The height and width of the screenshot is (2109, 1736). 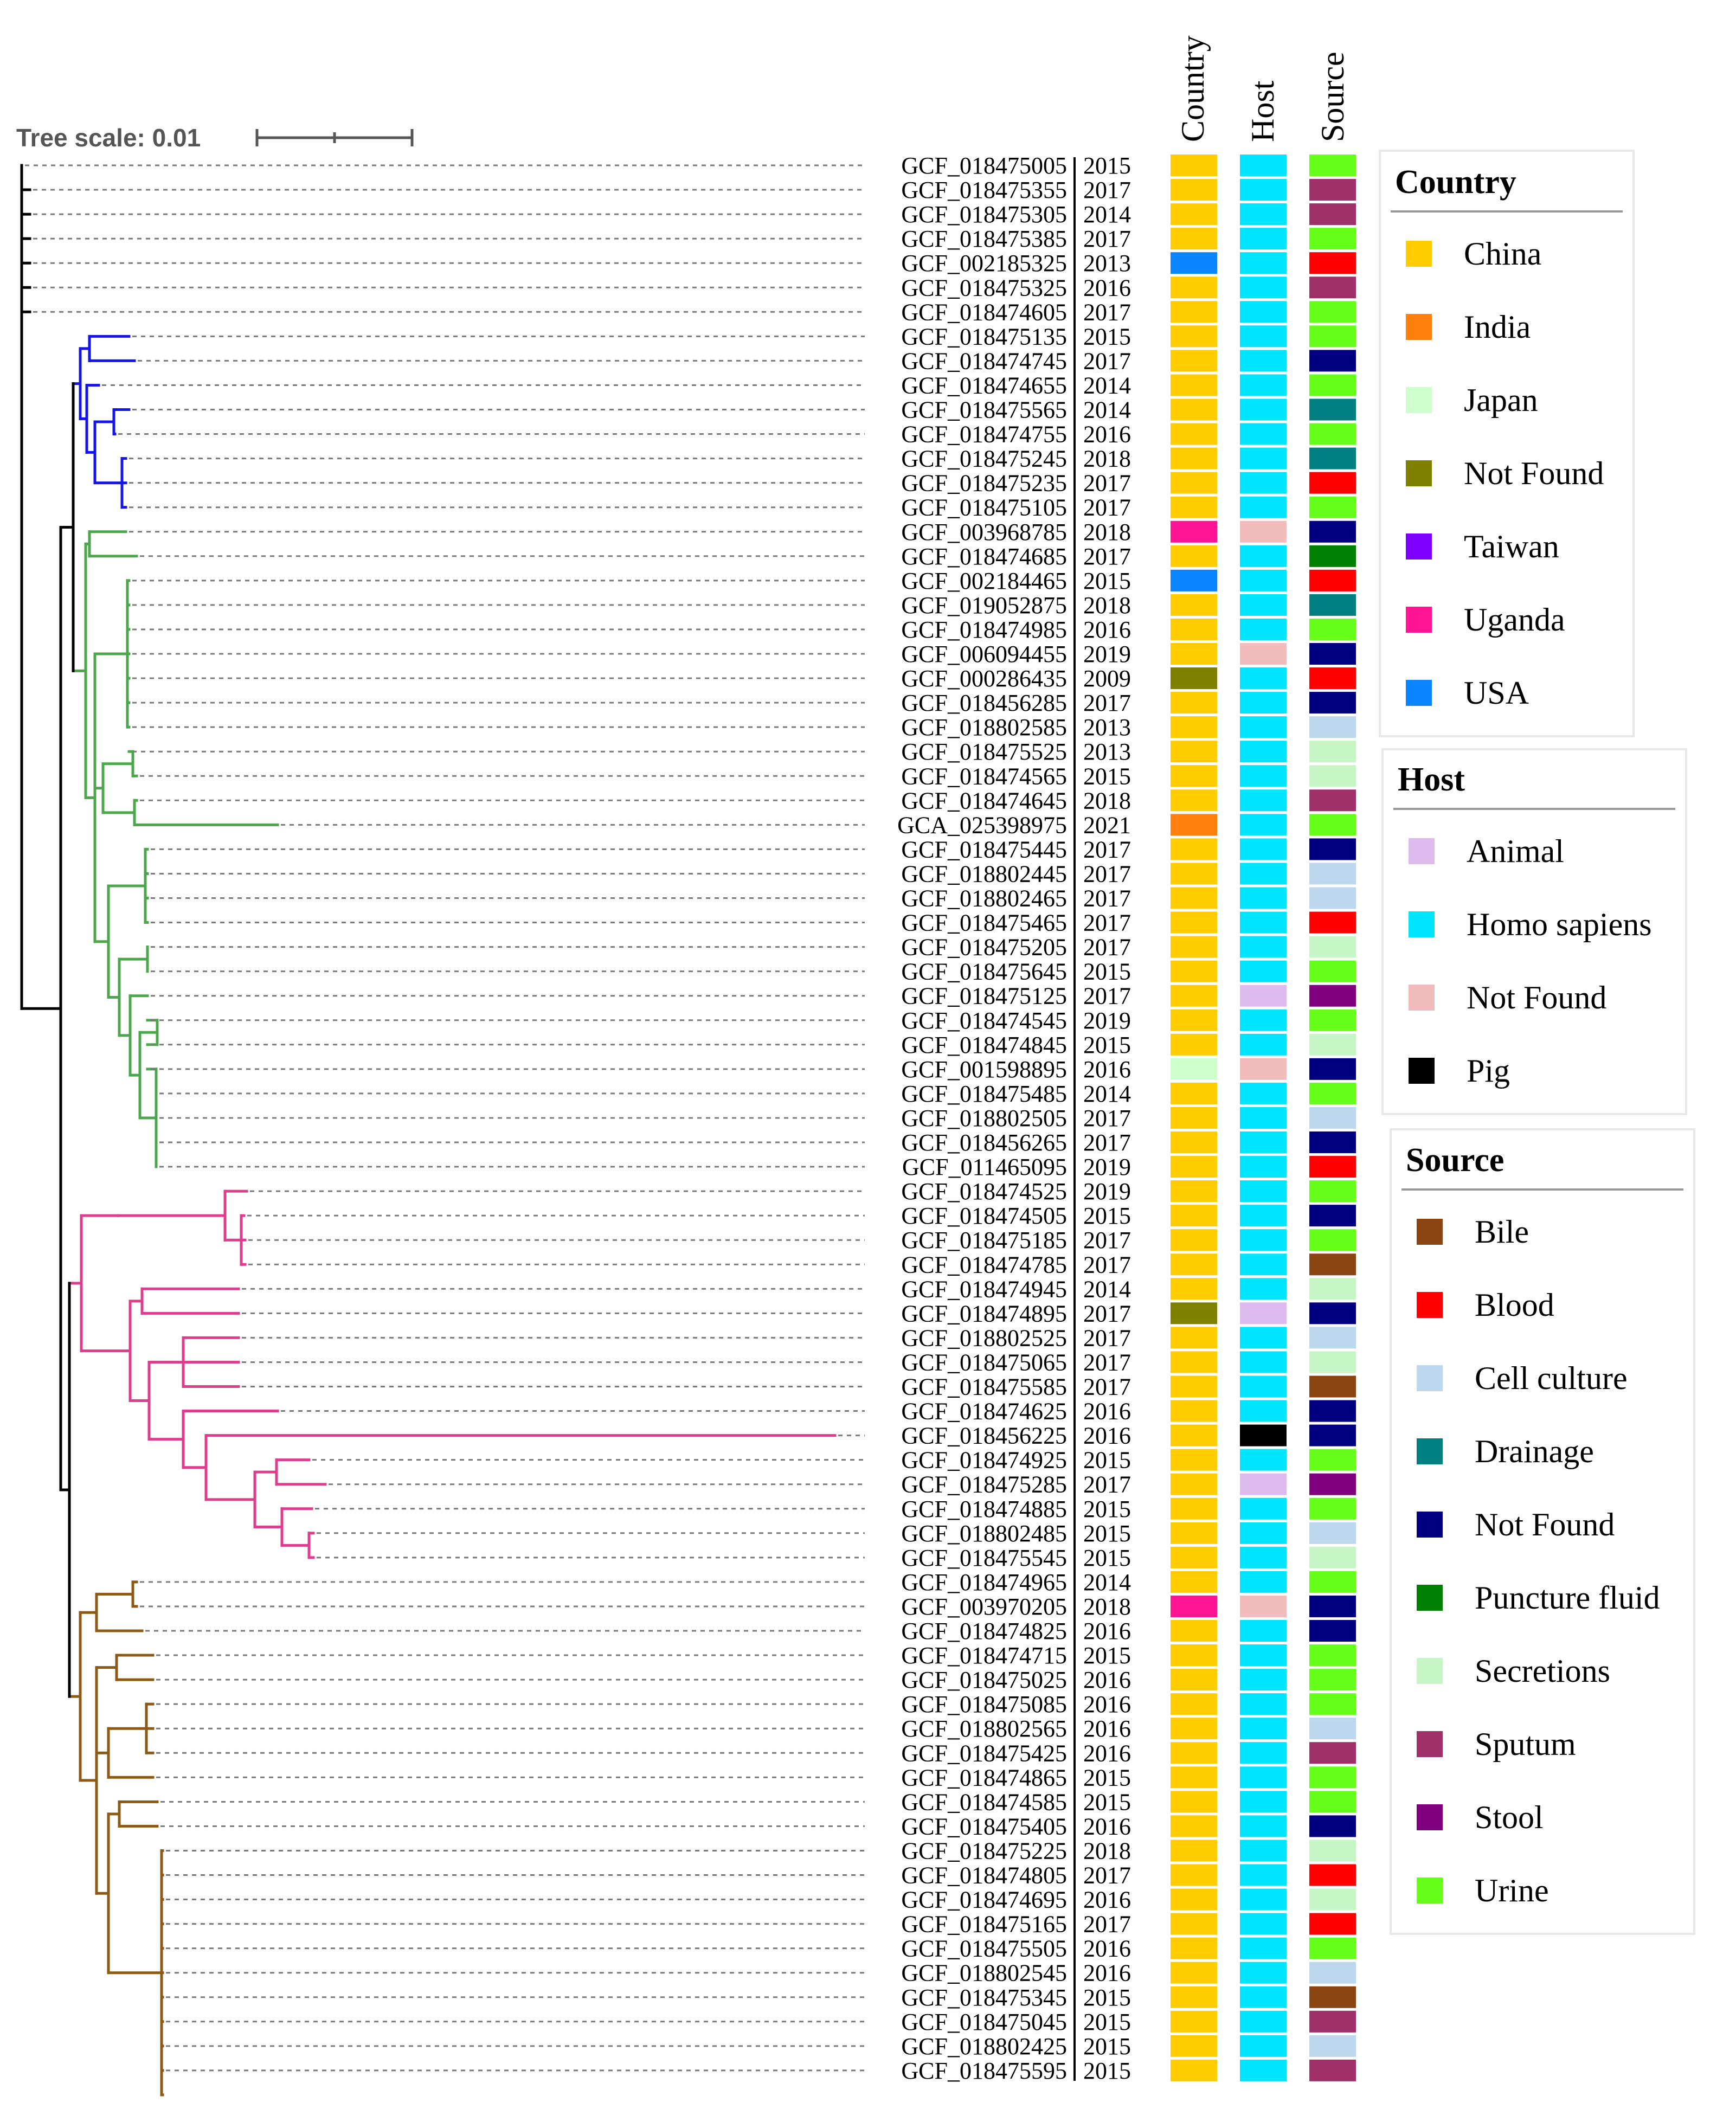 I want to click on leaf-row: GCF_018456225 2016, so click(x=1097, y=1436).